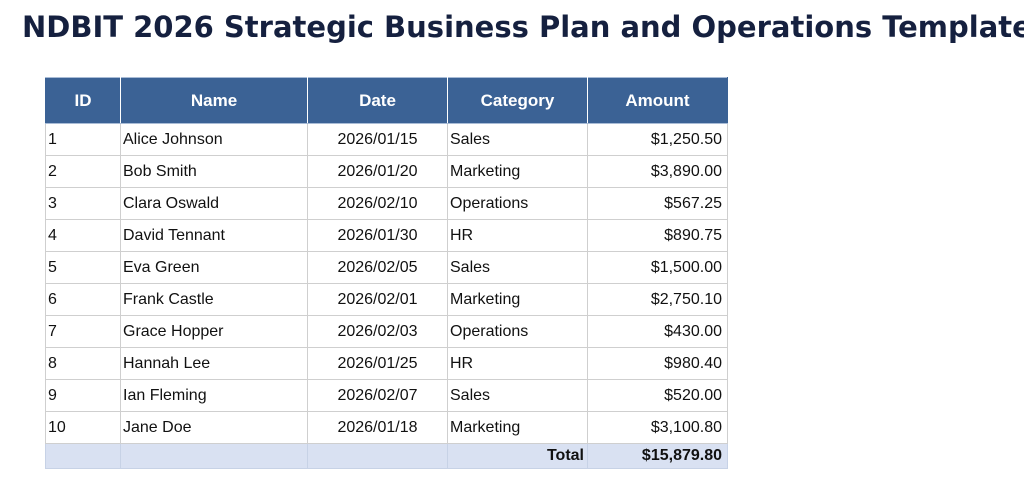  I want to click on cell-date: 2026/02/10, so click(377, 203).